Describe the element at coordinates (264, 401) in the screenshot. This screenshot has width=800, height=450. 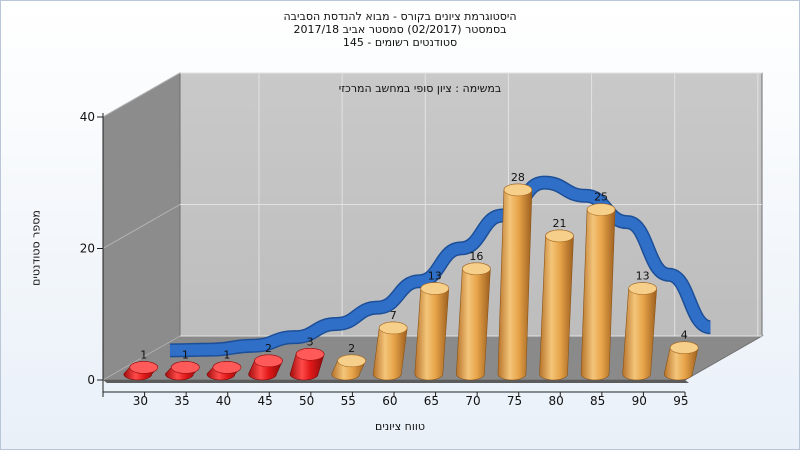
I see `x-tick-label: 45` at that location.